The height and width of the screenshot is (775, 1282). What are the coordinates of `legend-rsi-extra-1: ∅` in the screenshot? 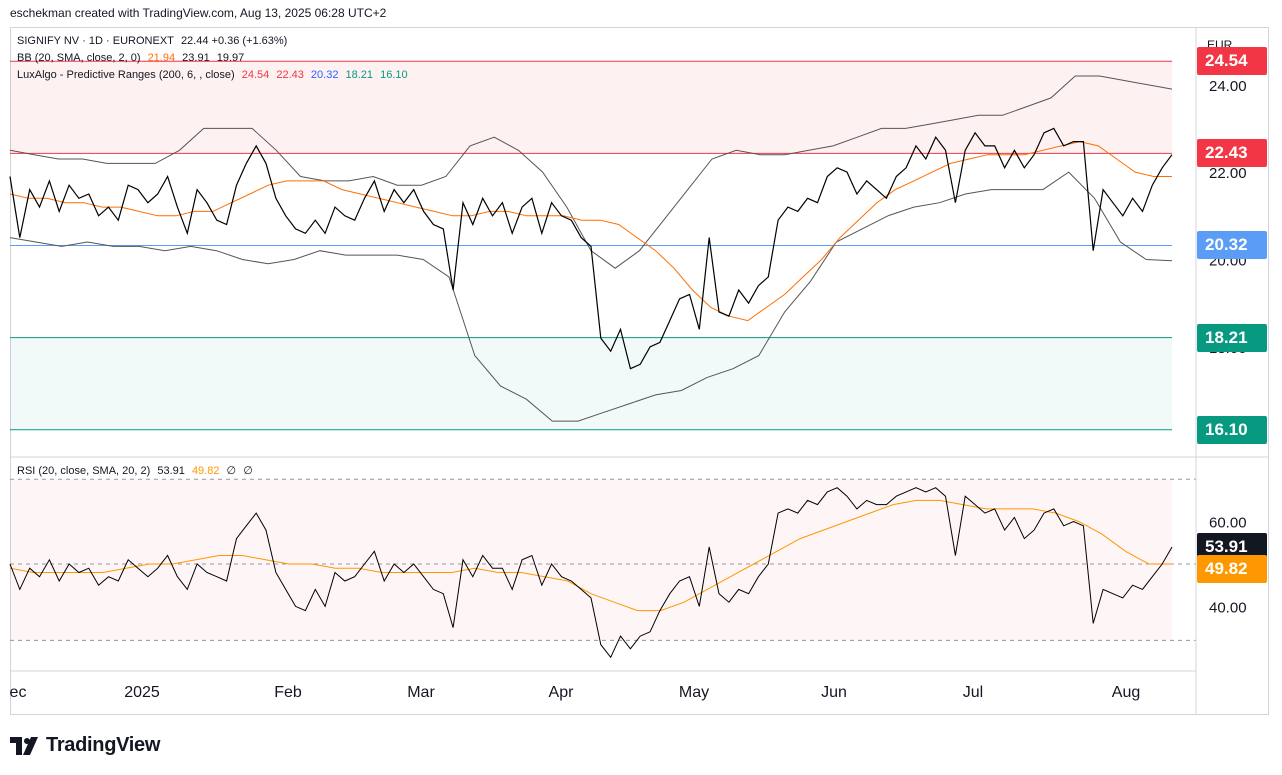 It's located at (231, 471).